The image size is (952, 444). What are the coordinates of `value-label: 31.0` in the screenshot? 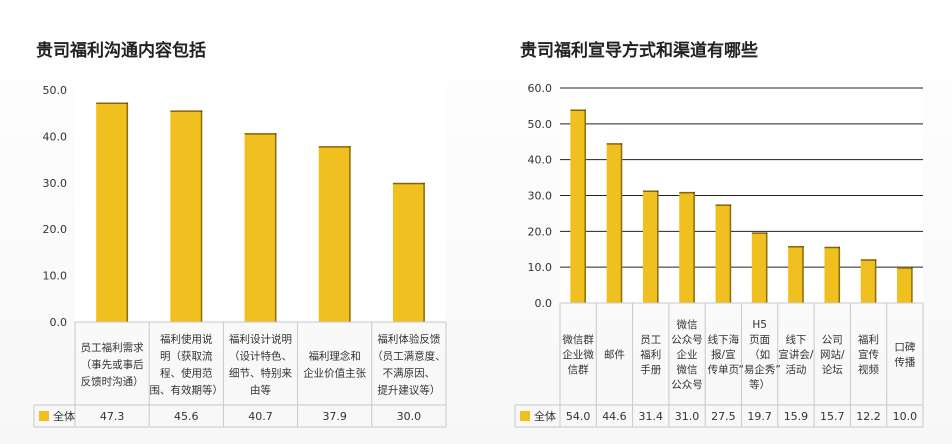 It's located at (687, 416).